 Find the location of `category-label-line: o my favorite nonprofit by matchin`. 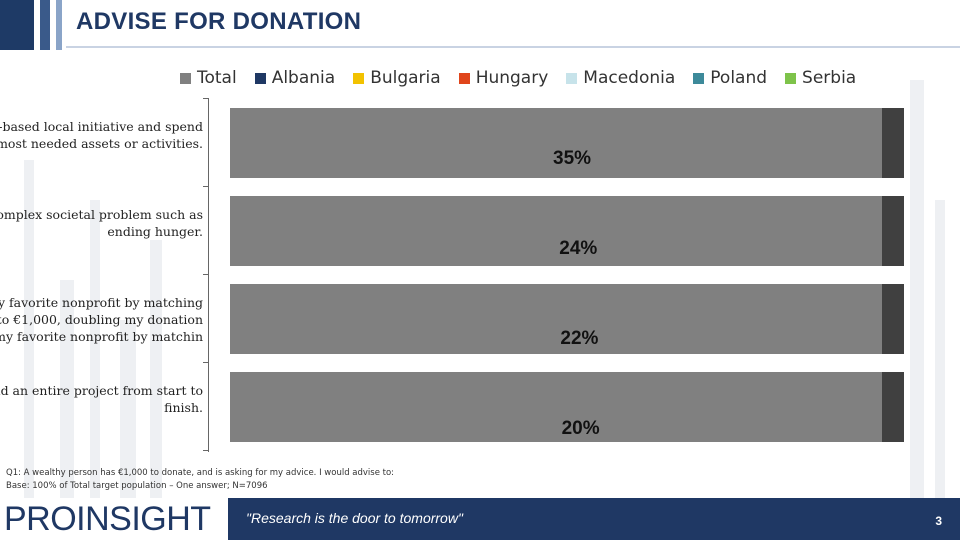

category-label-line: o my favorite nonprofit by matchin is located at coordinates (101, 336).